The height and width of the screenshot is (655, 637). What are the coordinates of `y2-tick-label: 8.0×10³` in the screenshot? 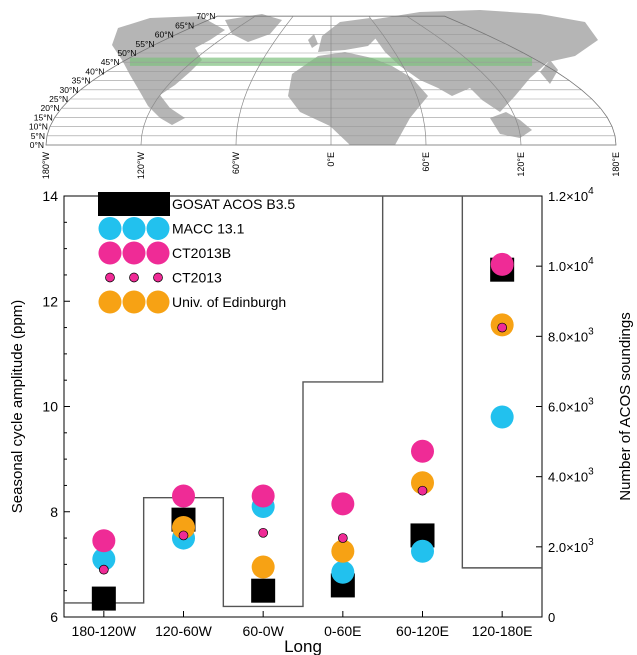 It's located at (571, 335).